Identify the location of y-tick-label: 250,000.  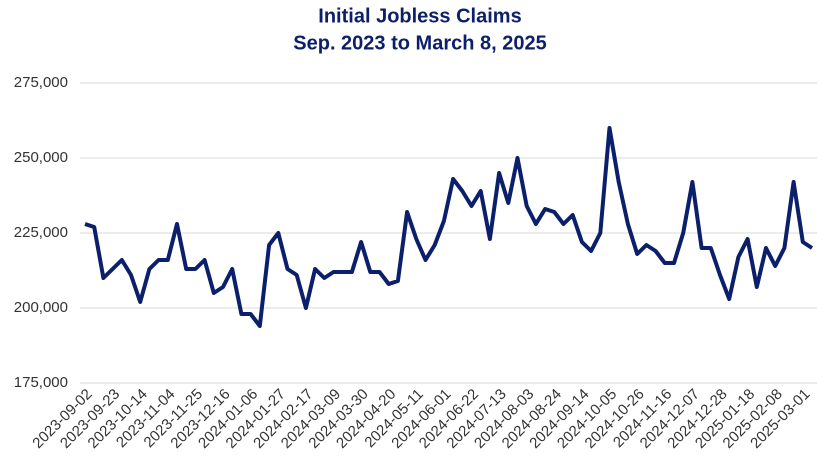
(41, 157).